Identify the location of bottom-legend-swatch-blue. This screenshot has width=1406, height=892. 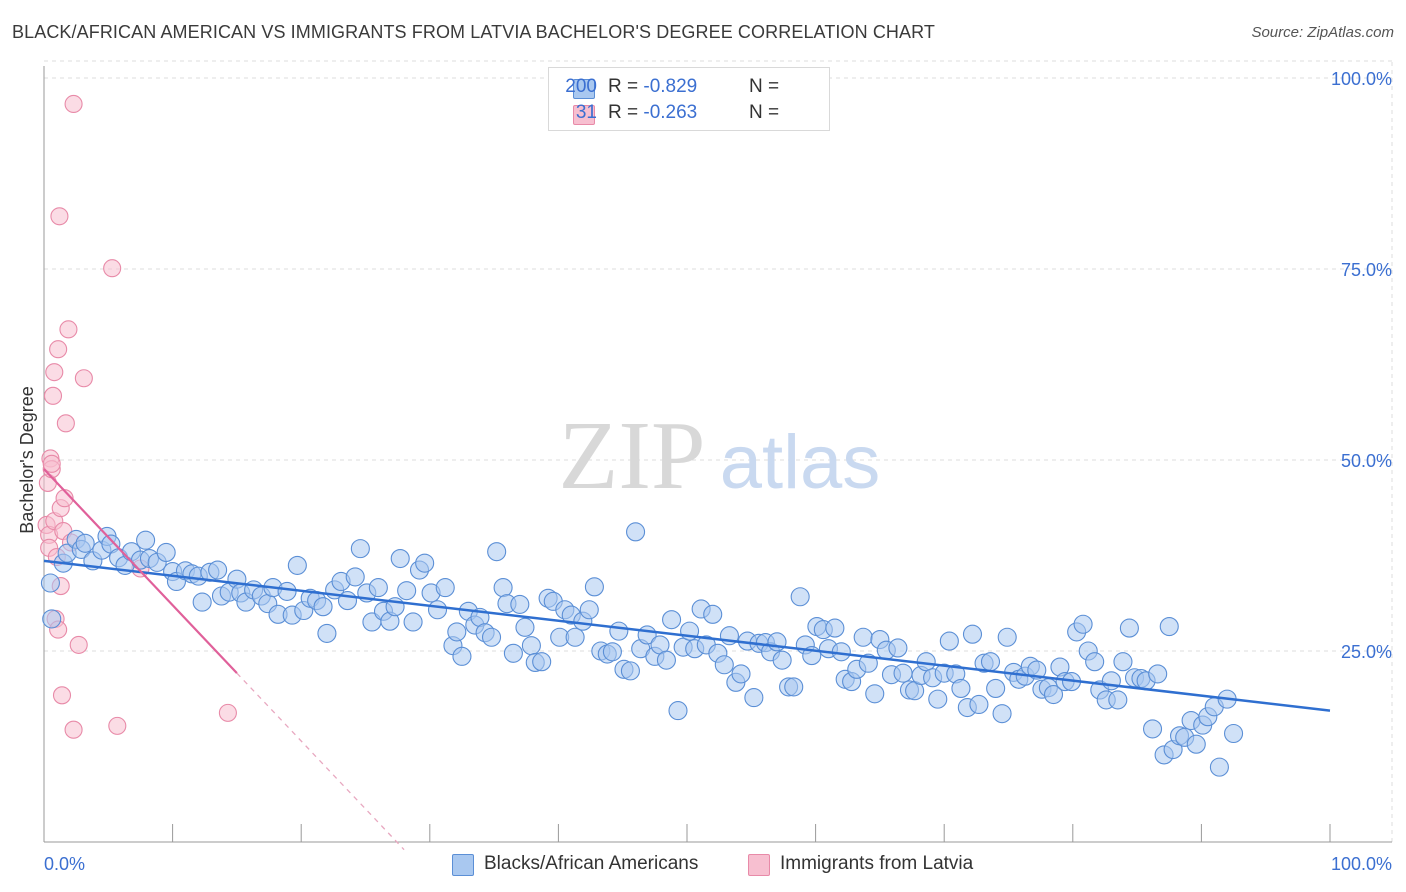
(463, 865).